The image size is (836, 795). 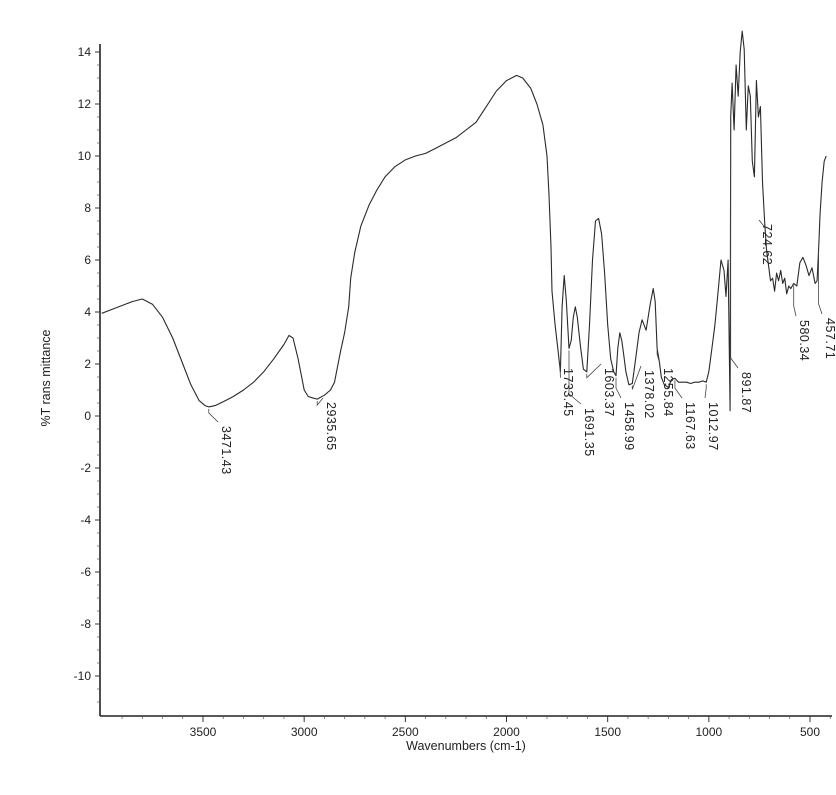 What do you see at coordinates (713, 426) in the screenshot?
I see `peak-label: 1012.97` at bounding box center [713, 426].